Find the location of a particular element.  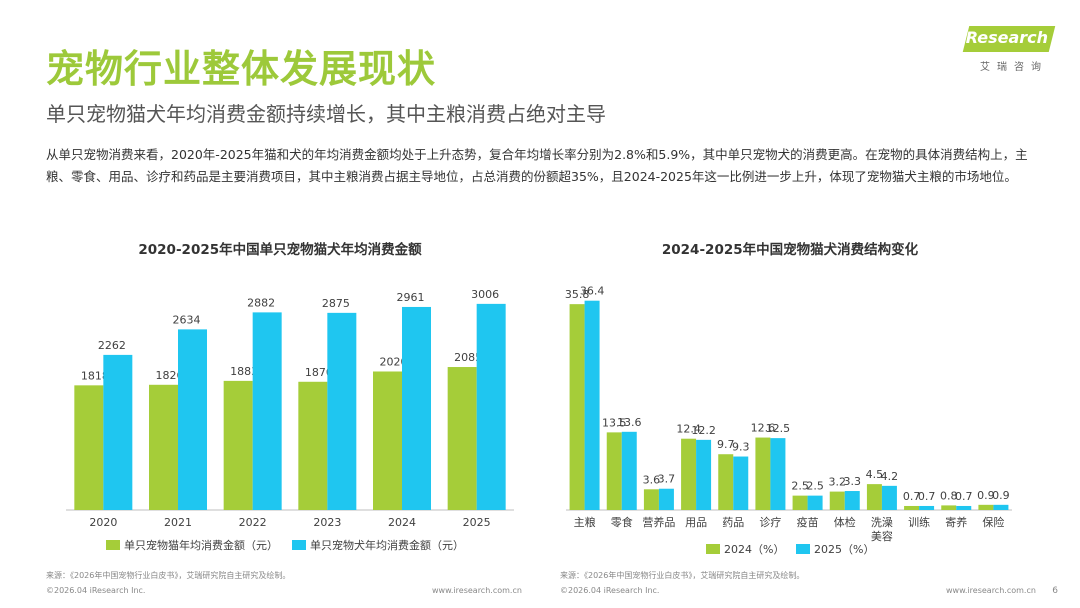

footer-right-url: www.iresearch.com.cn is located at coordinates (991, 590).